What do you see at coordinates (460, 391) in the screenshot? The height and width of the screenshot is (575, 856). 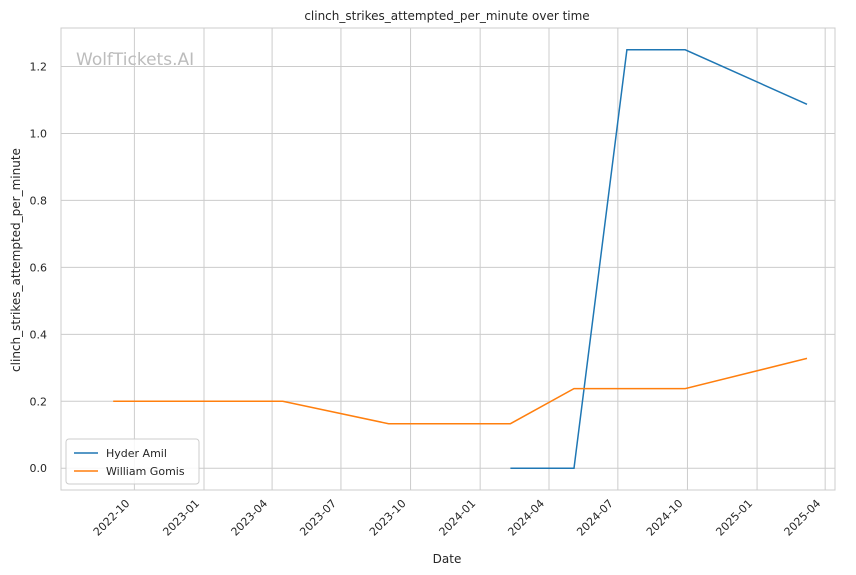 I see `series-line-william-gomis` at bounding box center [460, 391].